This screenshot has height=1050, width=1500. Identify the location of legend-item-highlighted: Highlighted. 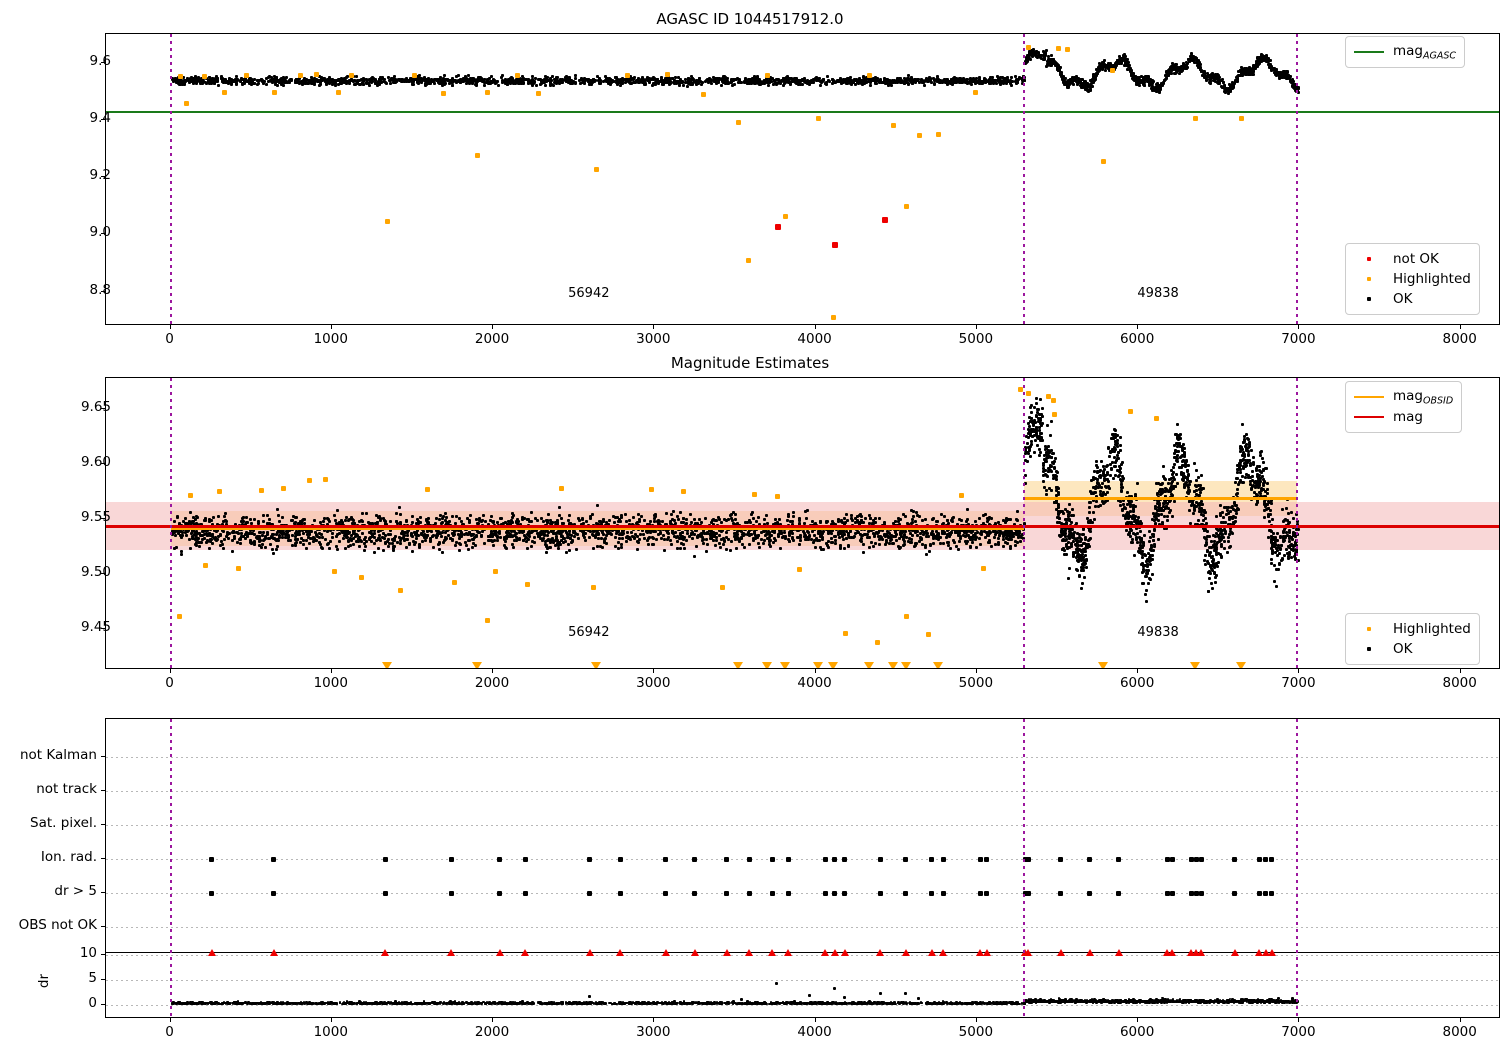
(1412, 279).